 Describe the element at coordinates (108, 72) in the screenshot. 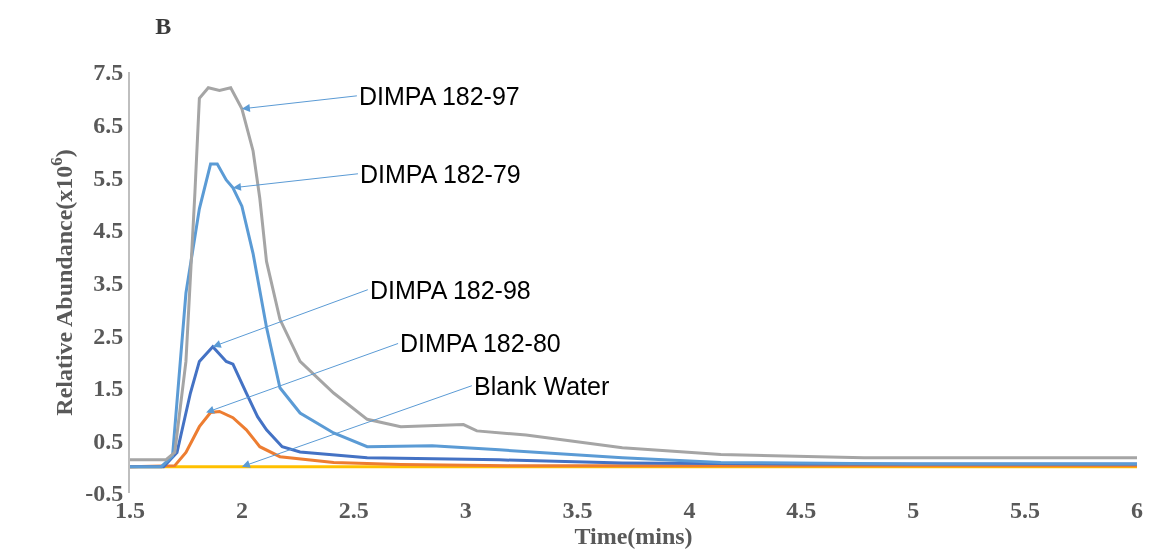

I see `y-tick-label: 7.5` at that location.